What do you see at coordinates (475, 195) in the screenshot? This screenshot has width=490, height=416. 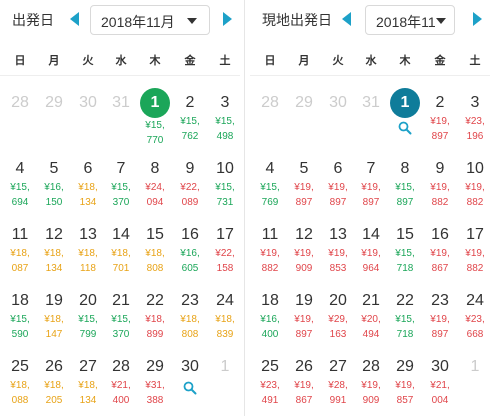 I see `fare-price: ¥19, 882` at bounding box center [475, 195].